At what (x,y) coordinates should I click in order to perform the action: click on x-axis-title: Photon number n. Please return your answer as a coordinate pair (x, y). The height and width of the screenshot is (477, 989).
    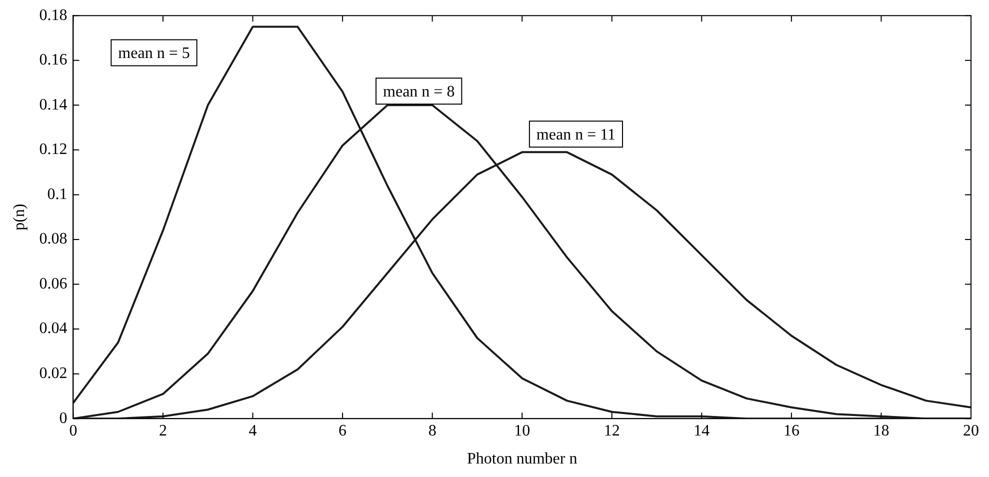
    Looking at the image, I should click on (522, 459).